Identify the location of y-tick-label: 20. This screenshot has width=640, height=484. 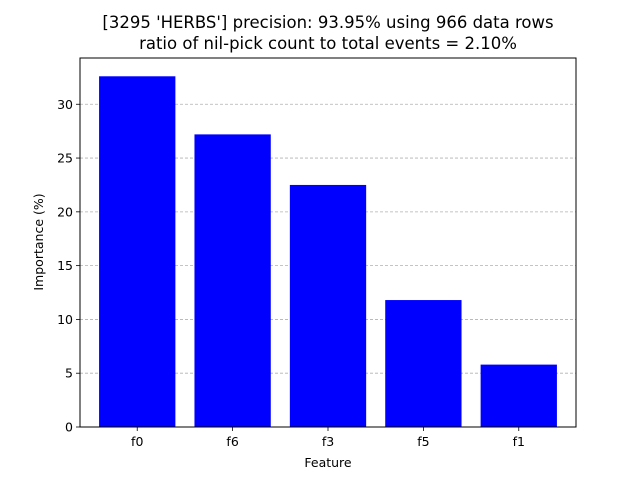
(65, 211).